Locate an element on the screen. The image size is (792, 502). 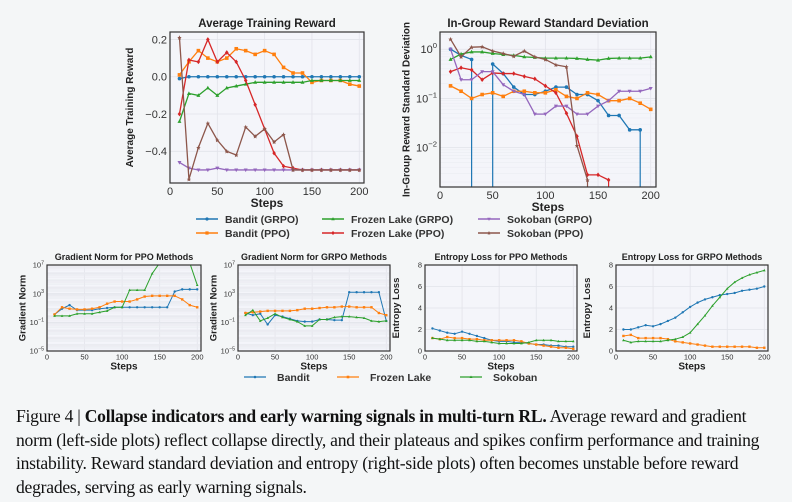
x-tick-label: 100 is located at coordinates (122, 357).